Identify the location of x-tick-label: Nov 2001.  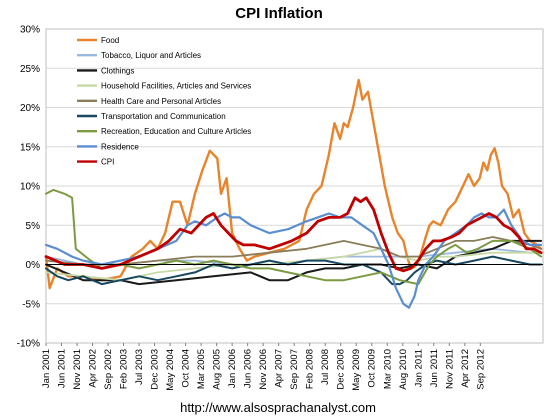
(77, 369).